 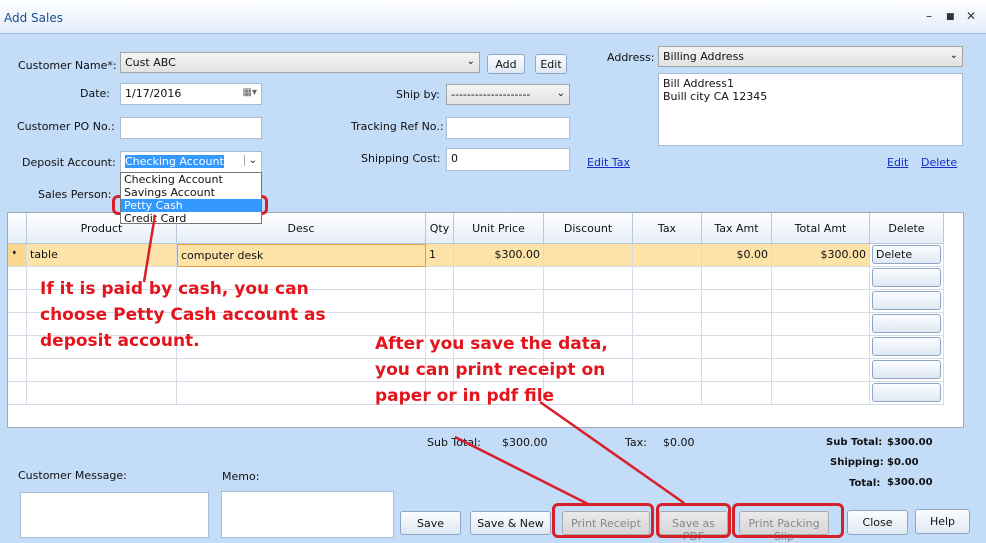 I want to click on column-header-delete: Delete, so click(x=907, y=228).